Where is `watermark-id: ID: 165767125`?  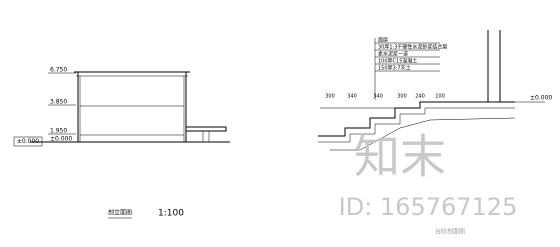
watermark-id: ID: 165767125 is located at coordinates (428, 207).